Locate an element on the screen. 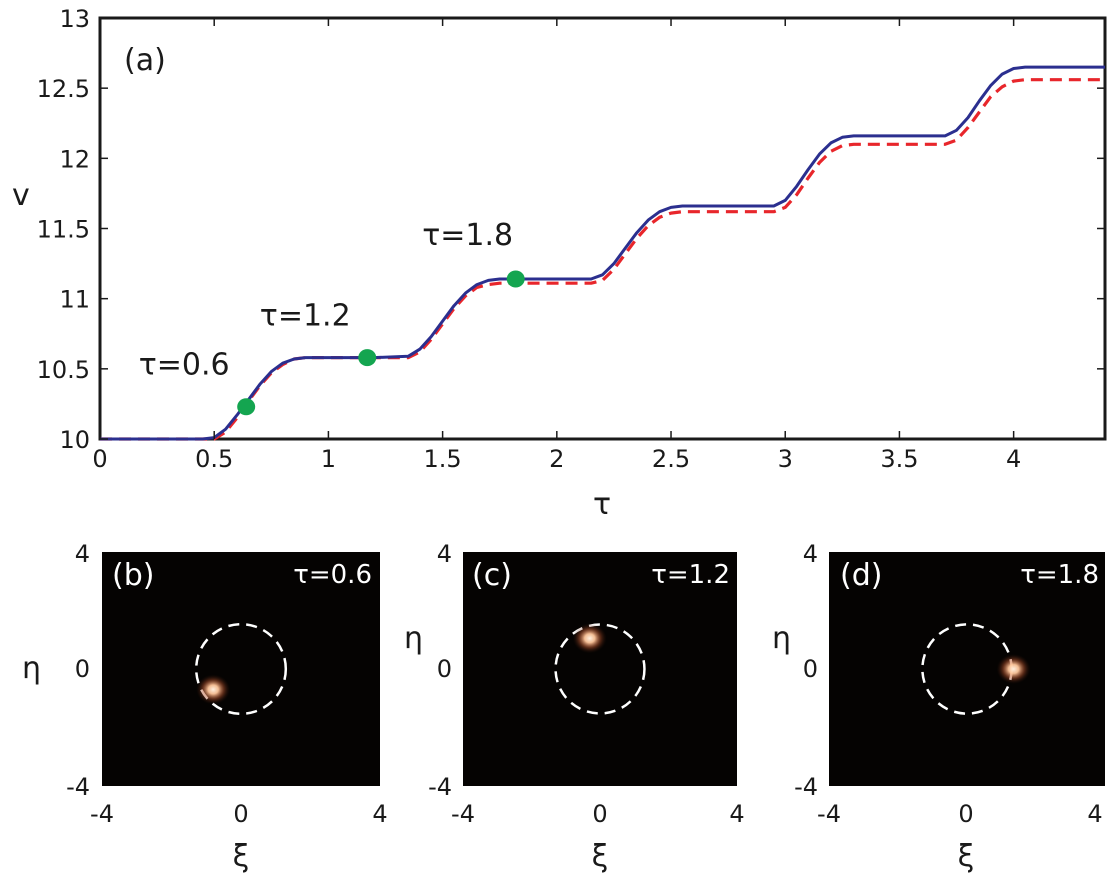  panel-b-image is located at coordinates (241, 669).